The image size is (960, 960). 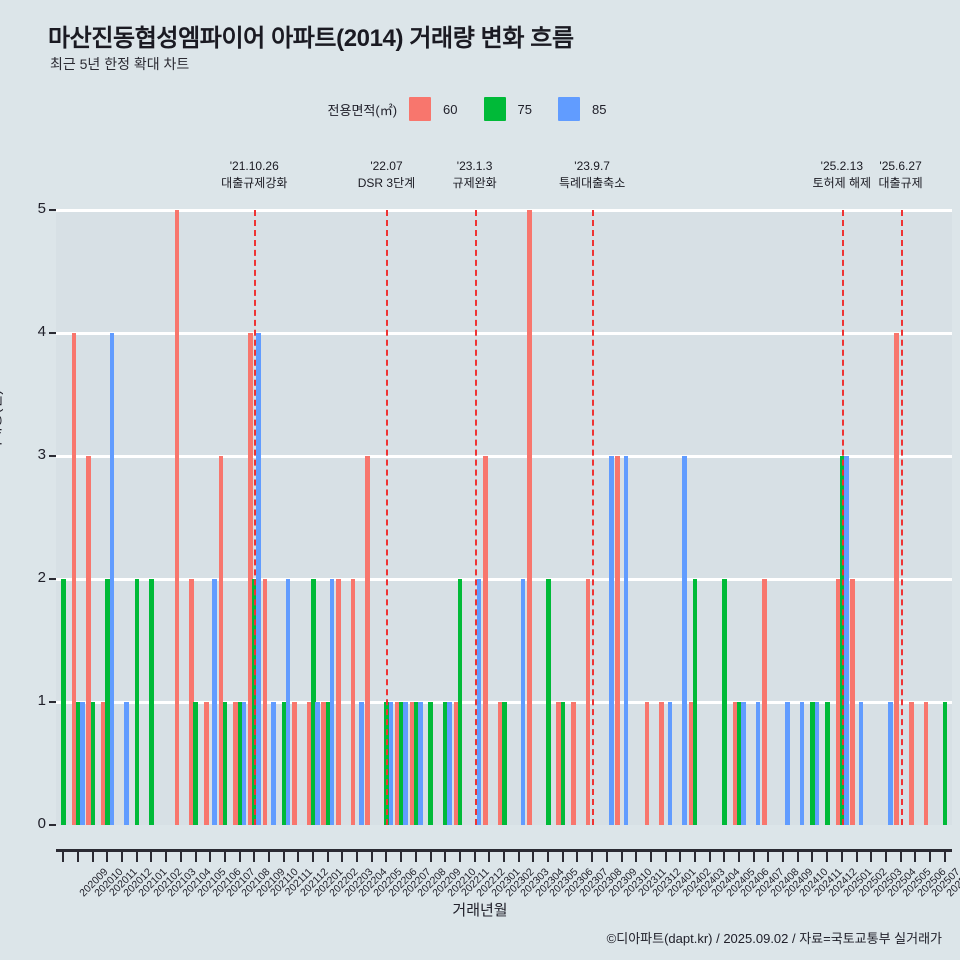 What do you see at coordinates (444, 109) in the screenshot?
I see `legend-item-60: 60` at bounding box center [444, 109].